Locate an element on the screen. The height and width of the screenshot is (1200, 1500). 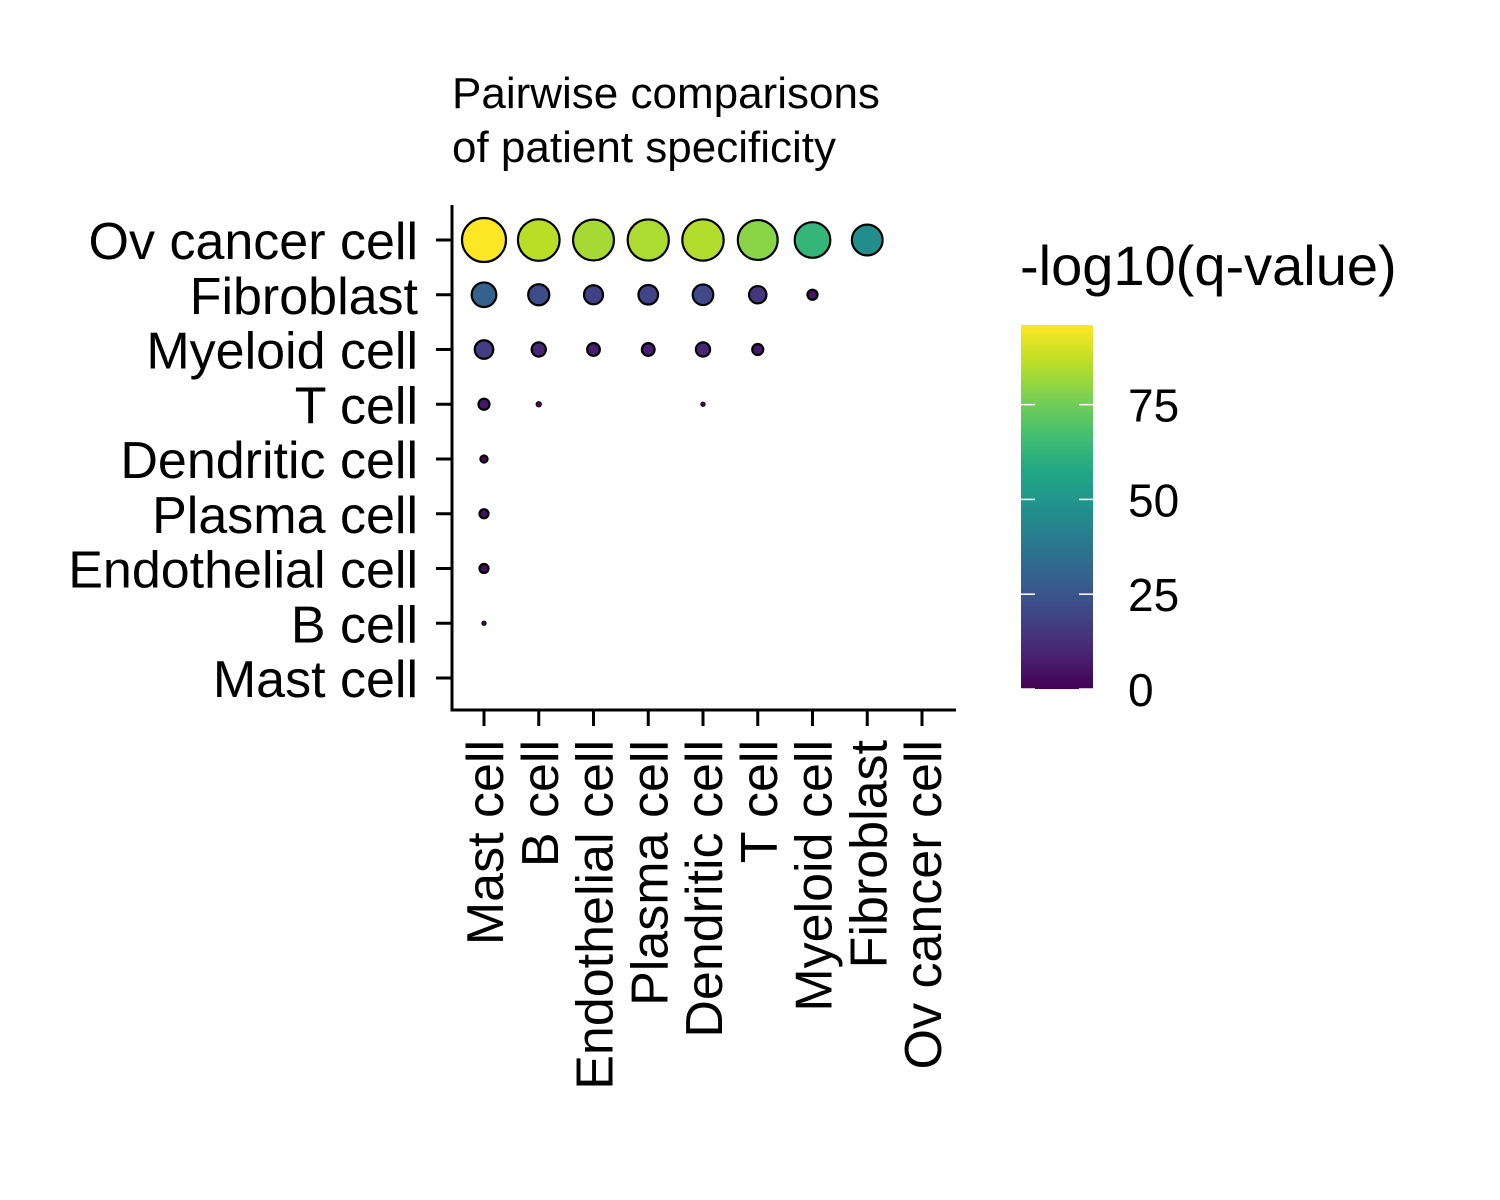
point-ov-cancer-cell-vs-b-cell is located at coordinates (538, 240).